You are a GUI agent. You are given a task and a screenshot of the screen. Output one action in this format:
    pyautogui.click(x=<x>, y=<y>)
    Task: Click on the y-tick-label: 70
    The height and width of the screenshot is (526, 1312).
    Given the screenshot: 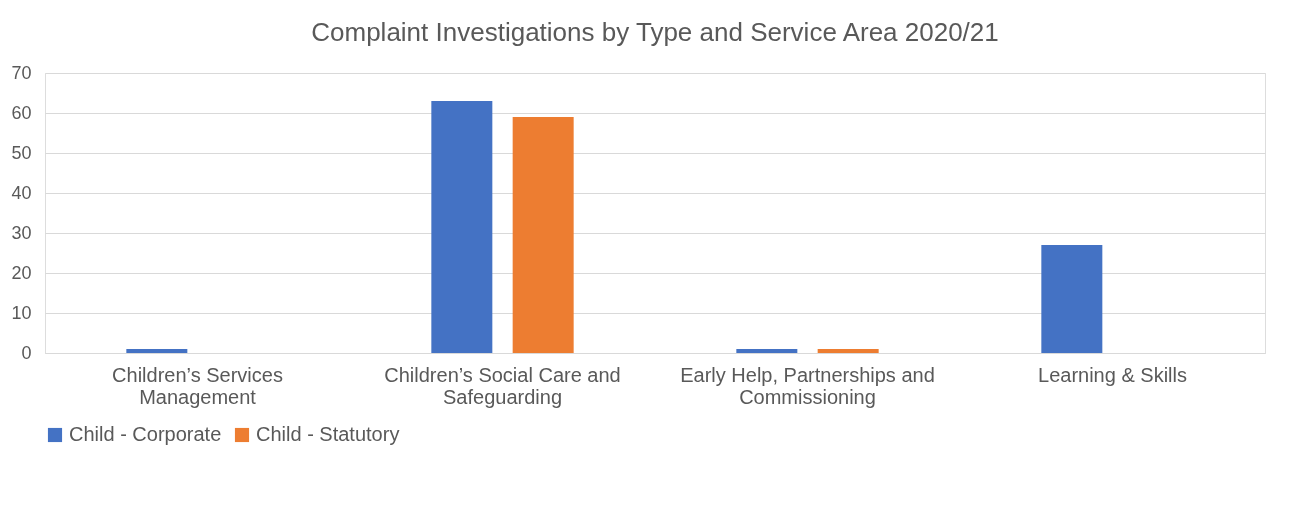 What is the action you would take?
    pyautogui.click(x=21, y=72)
    